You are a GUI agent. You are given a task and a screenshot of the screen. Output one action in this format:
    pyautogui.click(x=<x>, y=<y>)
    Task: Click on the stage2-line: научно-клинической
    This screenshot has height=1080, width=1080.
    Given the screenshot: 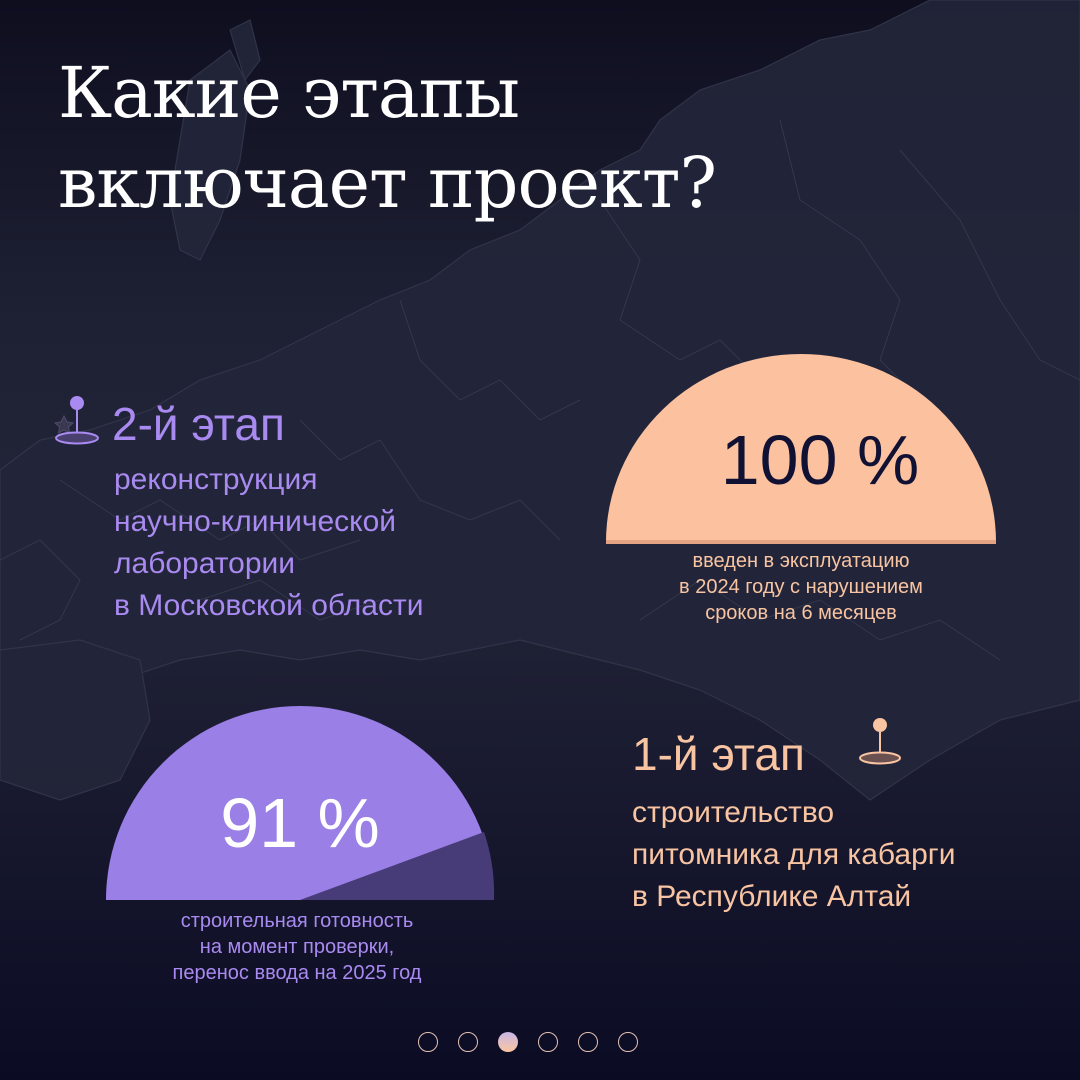 What is the action you would take?
    pyautogui.click(x=255, y=521)
    